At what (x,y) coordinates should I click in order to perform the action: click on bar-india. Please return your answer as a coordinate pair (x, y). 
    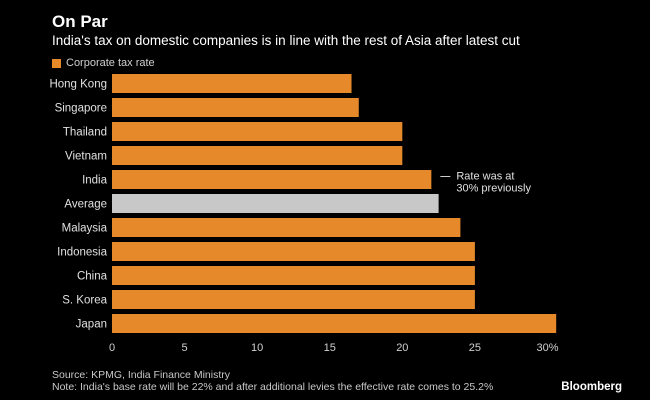
    Looking at the image, I should click on (272, 179).